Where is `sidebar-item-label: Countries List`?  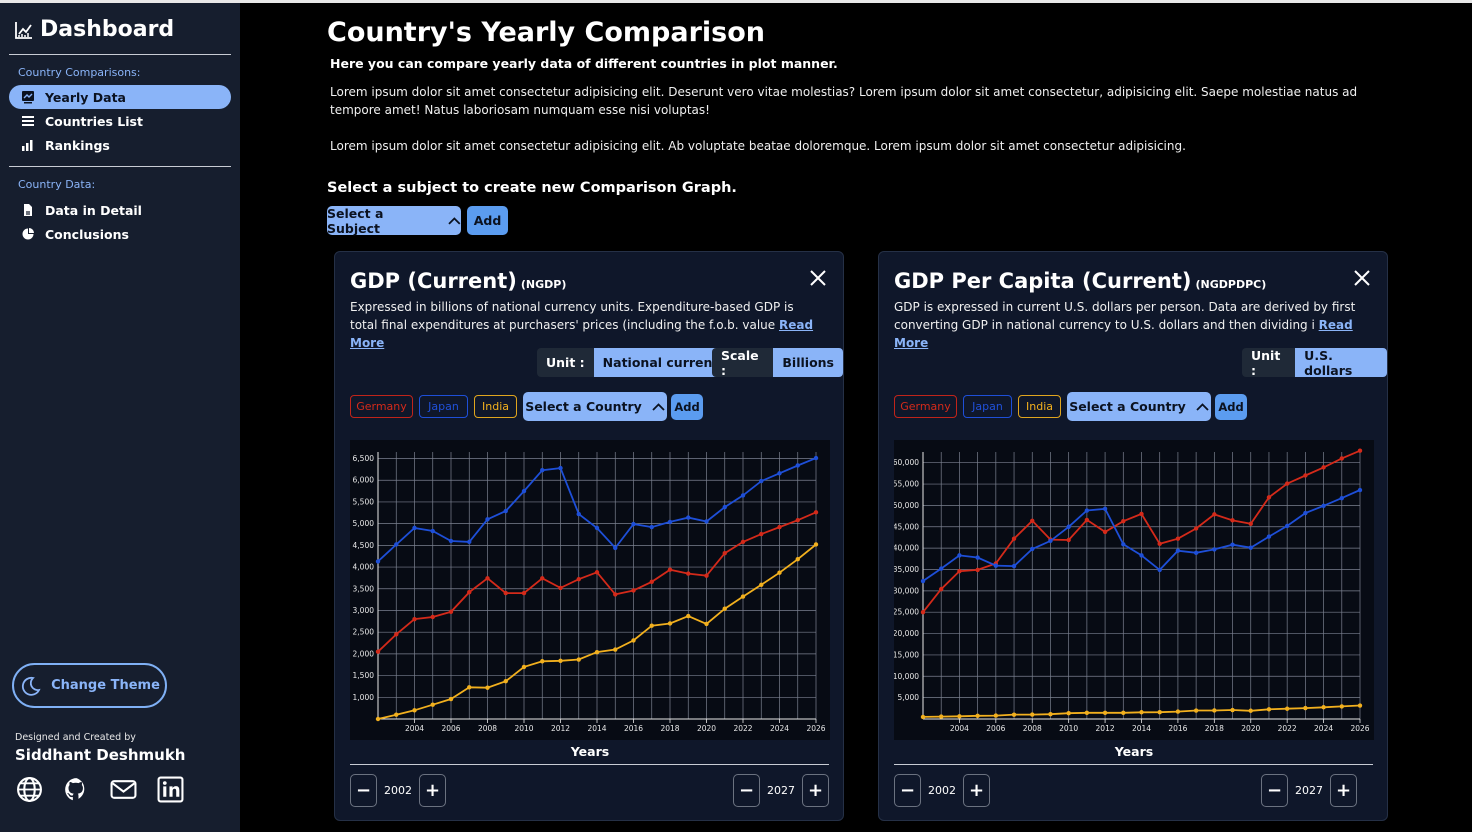
sidebar-item-label: Countries List is located at coordinates (94, 121).